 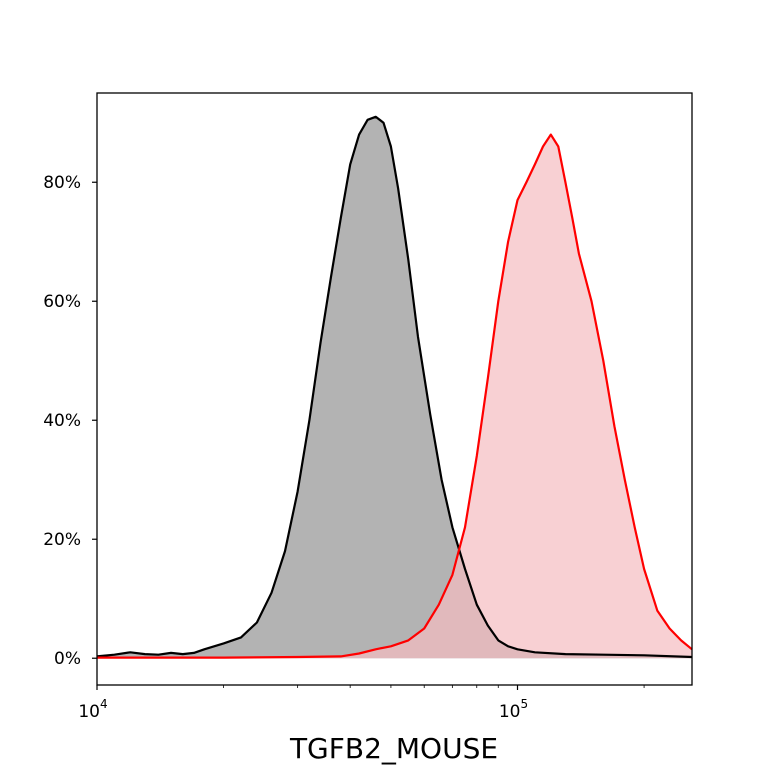 What do you see at coordinates (361, 703) in the screenshot?
I see `x-axis: 10⁴ 10⁵` at bounding box center [361, 703].